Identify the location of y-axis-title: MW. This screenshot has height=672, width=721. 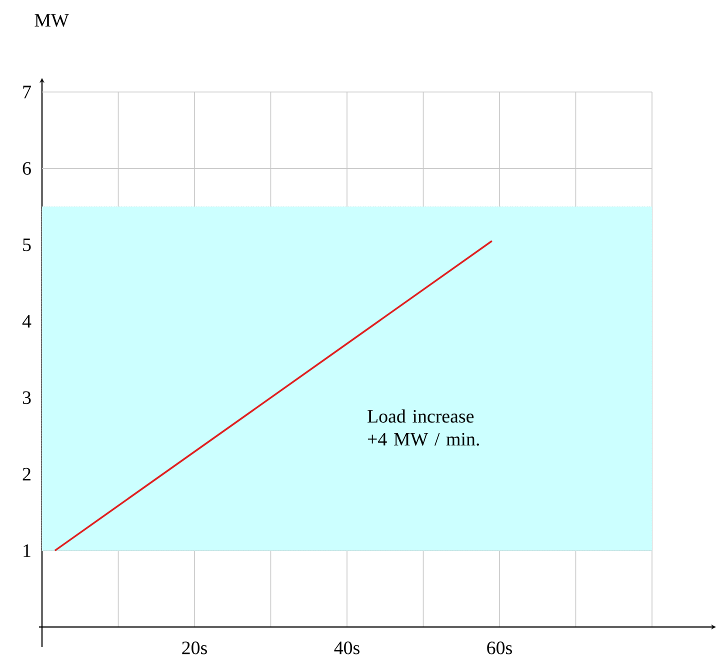
(51, 20).